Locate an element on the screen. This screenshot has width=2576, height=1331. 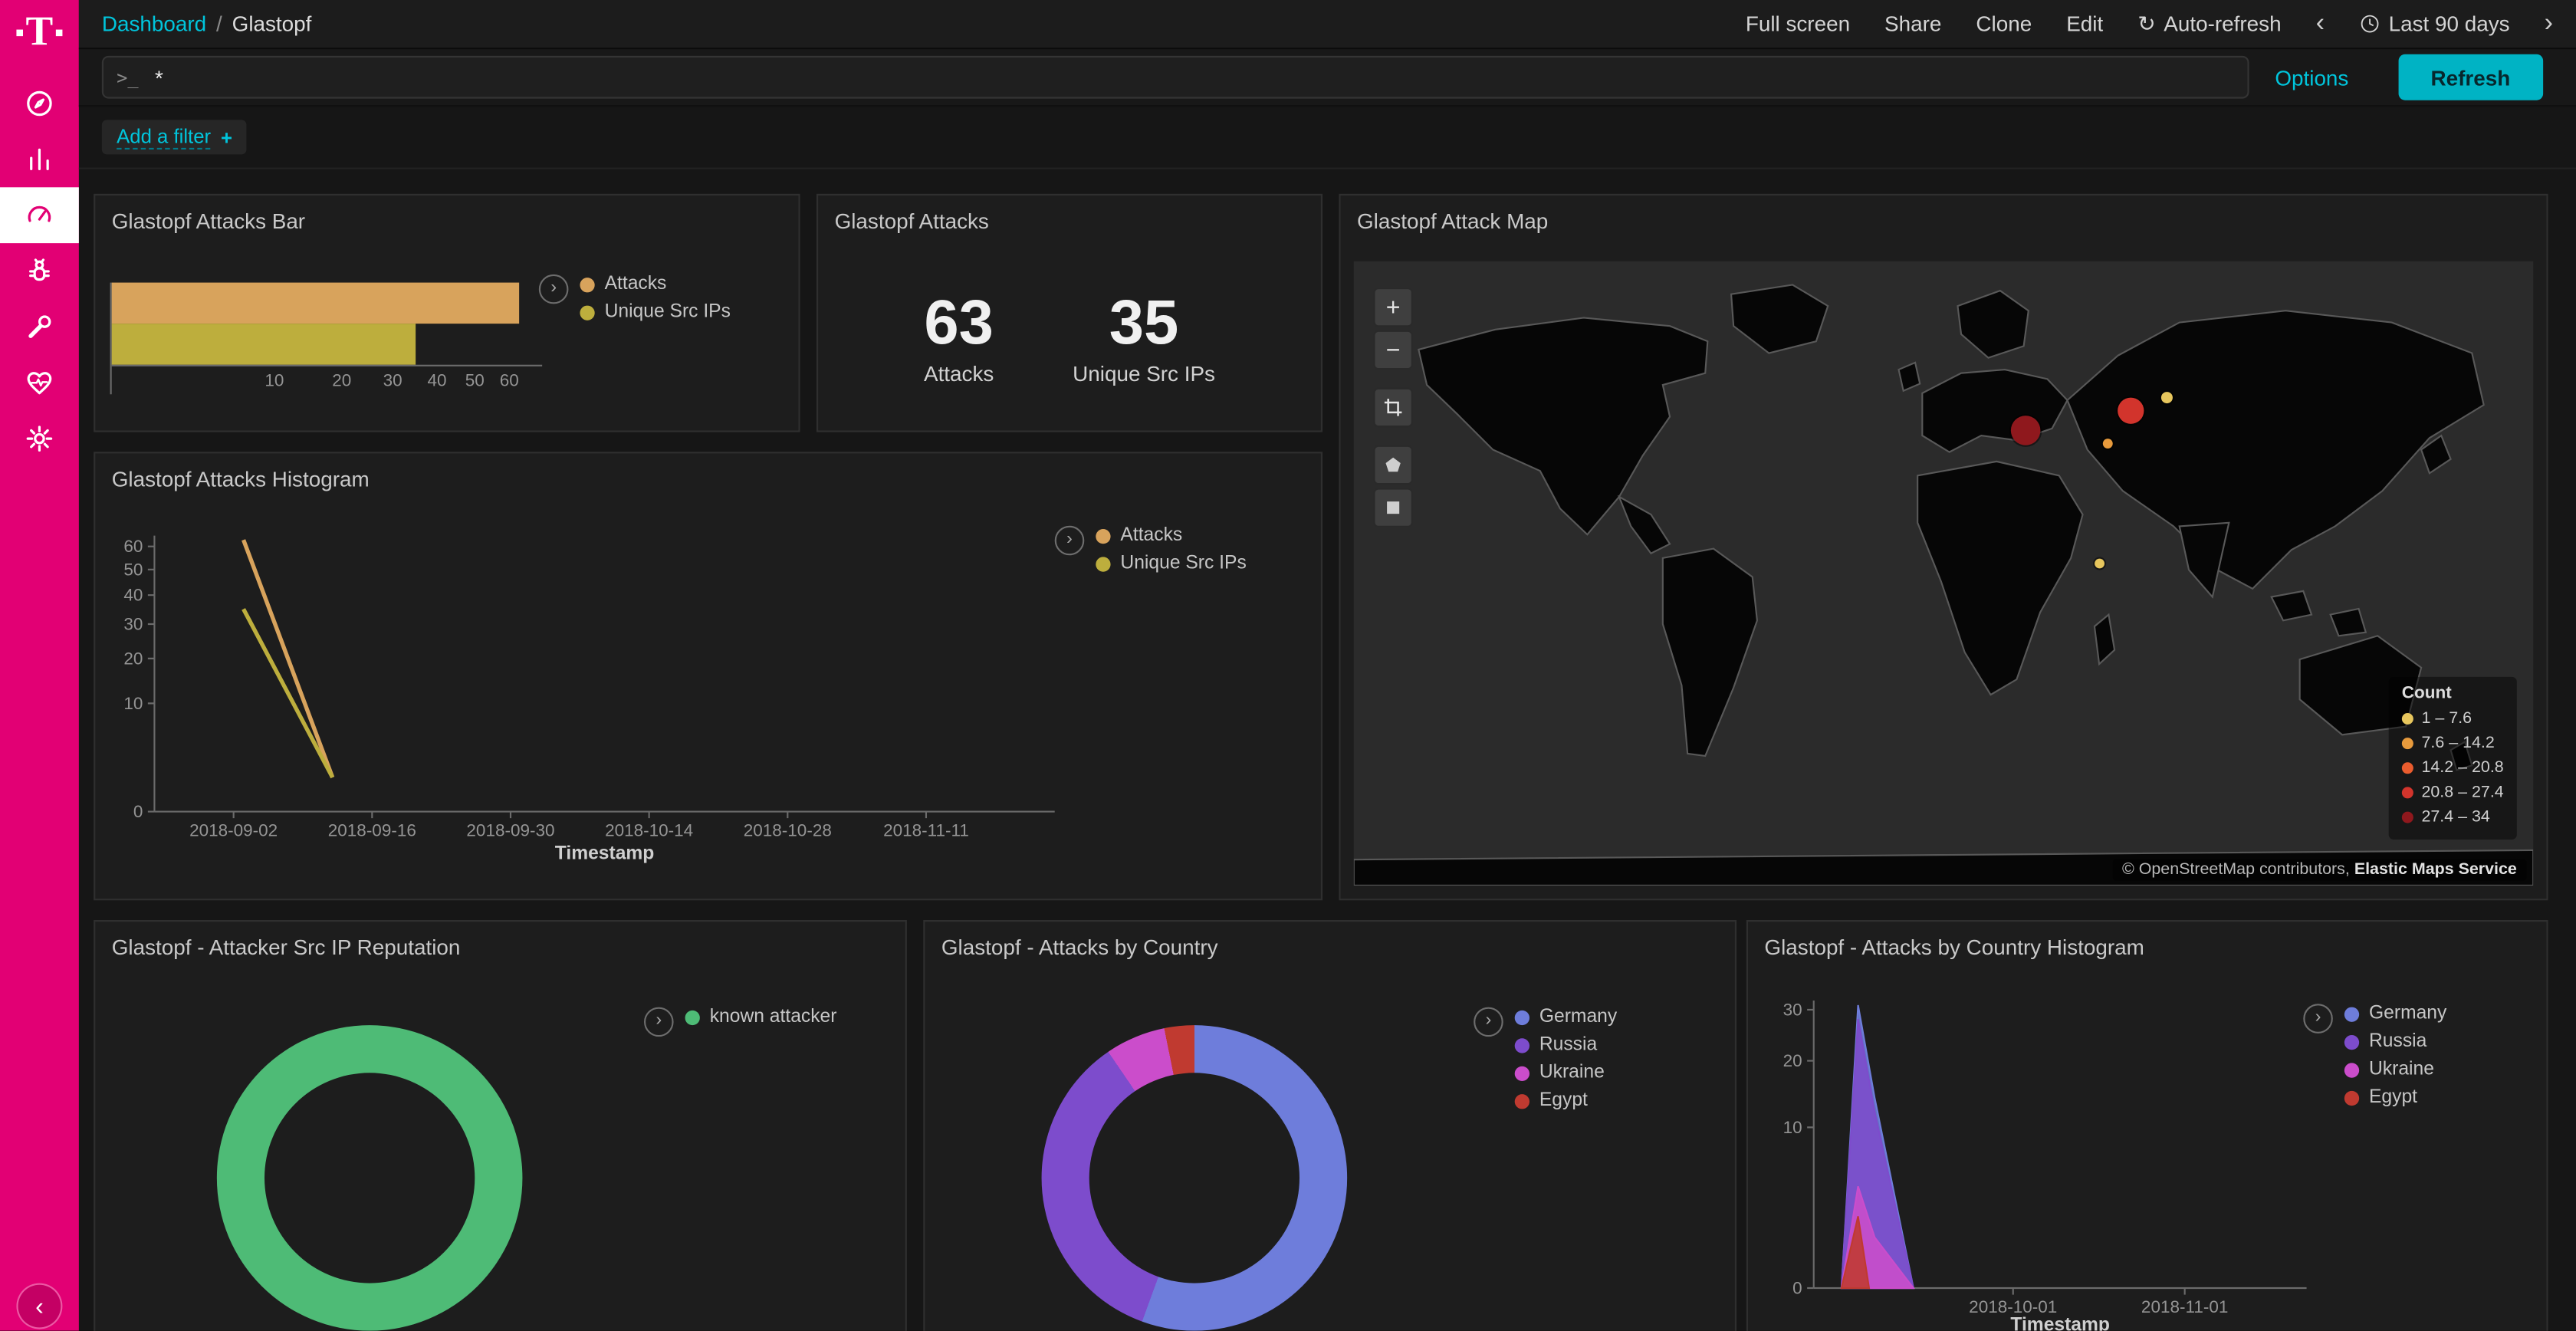
time-back-button: ‹ is located at coordinates (2320, 23).